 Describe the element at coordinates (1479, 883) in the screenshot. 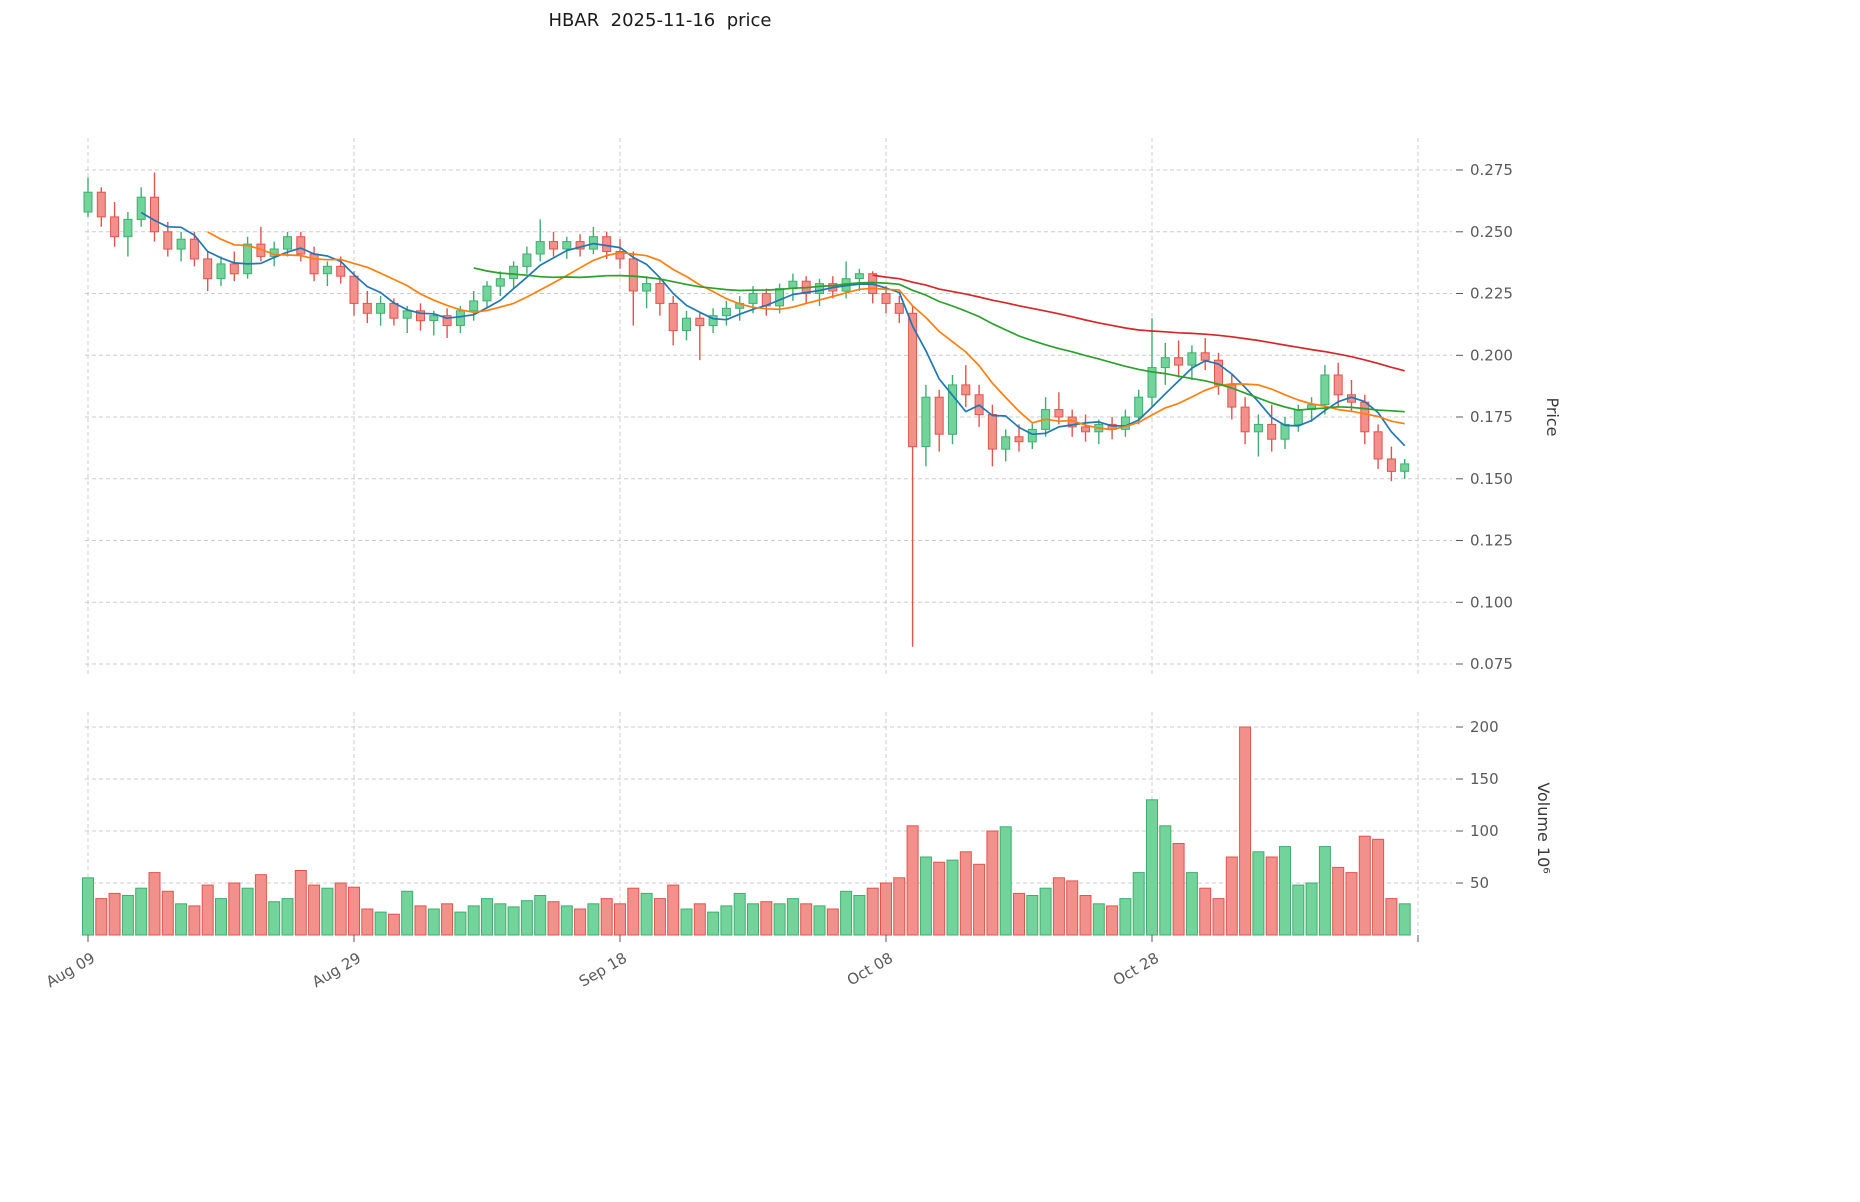

I see `volume-tick-label: 50` at that location.